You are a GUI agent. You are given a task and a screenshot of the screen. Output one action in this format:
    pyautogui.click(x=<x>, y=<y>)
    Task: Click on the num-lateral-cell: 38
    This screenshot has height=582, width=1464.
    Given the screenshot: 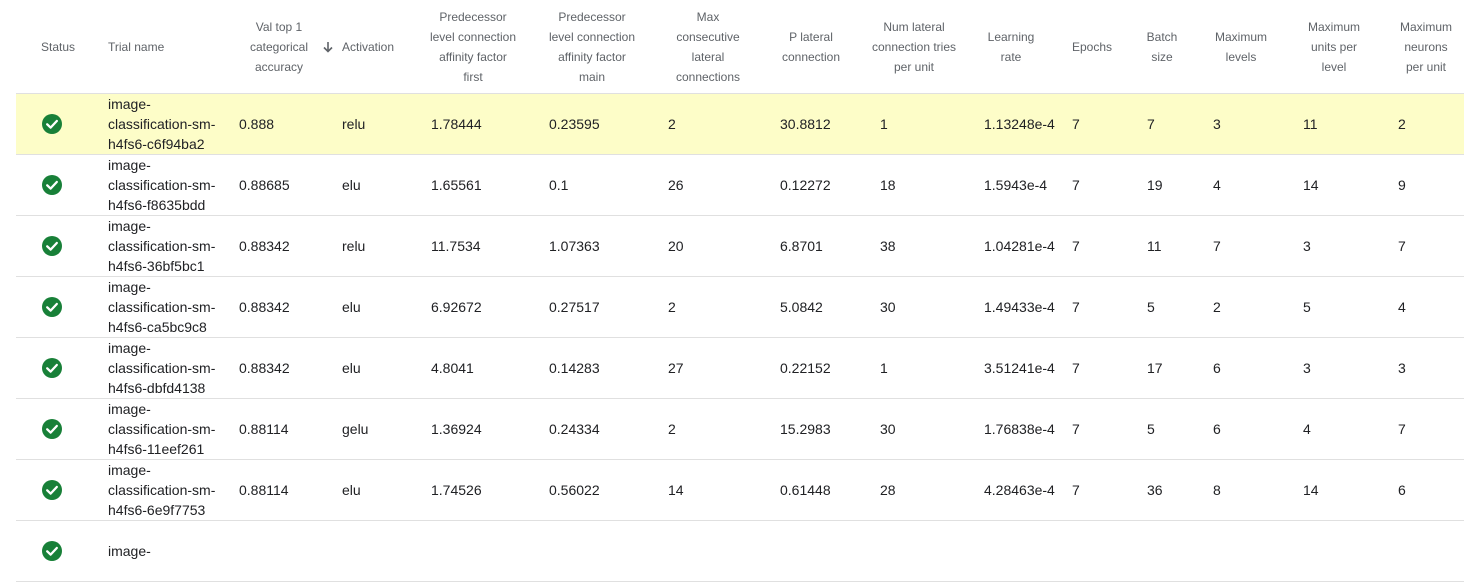 What is the action you would take?
    pyautogui.click(x=888, y=246)
    